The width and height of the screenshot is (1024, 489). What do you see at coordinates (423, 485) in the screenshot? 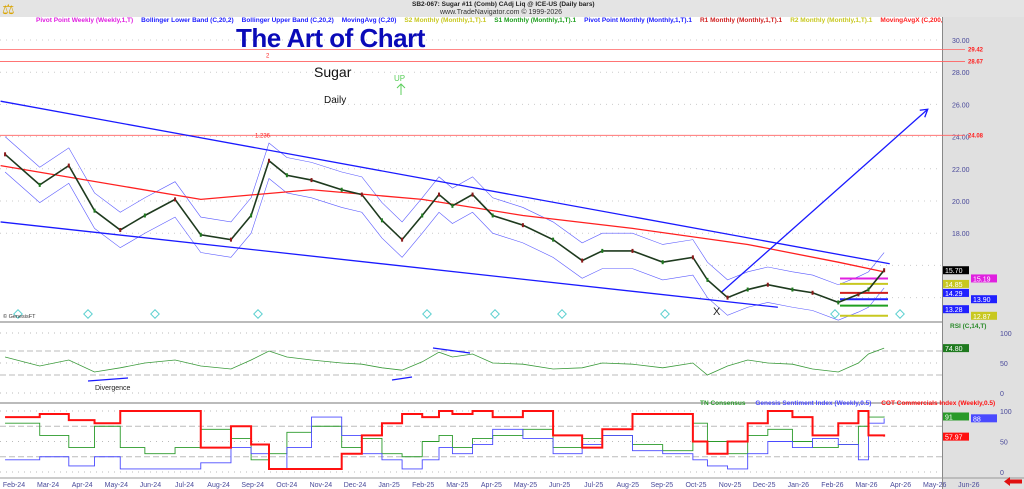
I see `x-tick-label: Feb-25` at bounding box center [423, 485].